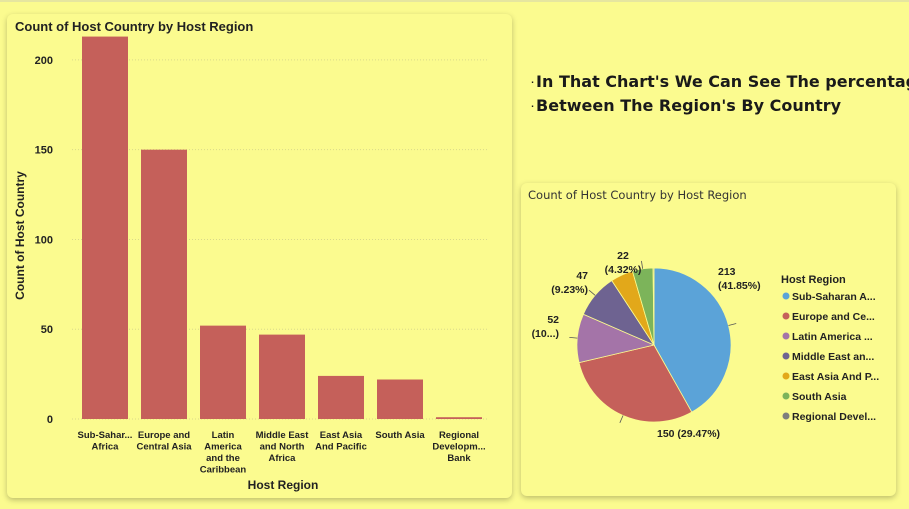 The image size is (909, 509). What do you see at coordinates (569, 290) in the screenshot?
I see `pie-data-label-3-line-1: (9.23%)` at bounding box center [569, 290].